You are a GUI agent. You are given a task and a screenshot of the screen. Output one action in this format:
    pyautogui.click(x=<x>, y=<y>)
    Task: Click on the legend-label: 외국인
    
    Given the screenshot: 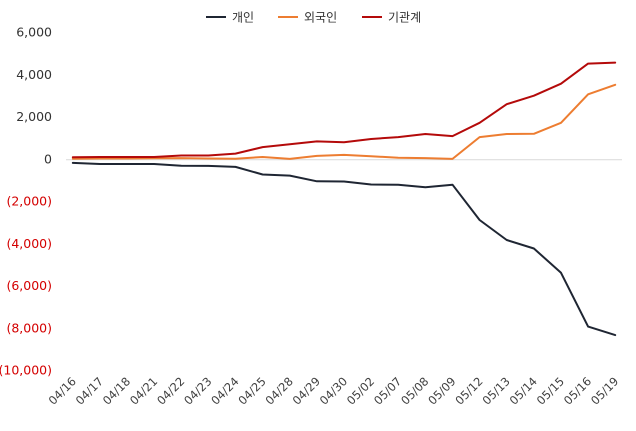 What is the action you would take?
    pyautogui.click(x=320, y=18)
    